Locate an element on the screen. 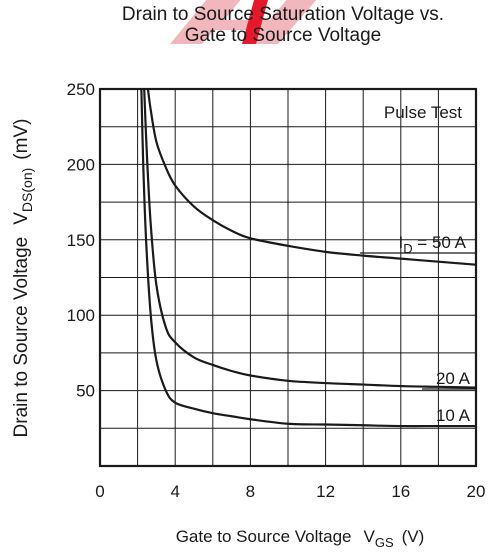 The width and height of the screenshot is (496, 552). y-tick-label: 250 is located at coordinates (81, 89).